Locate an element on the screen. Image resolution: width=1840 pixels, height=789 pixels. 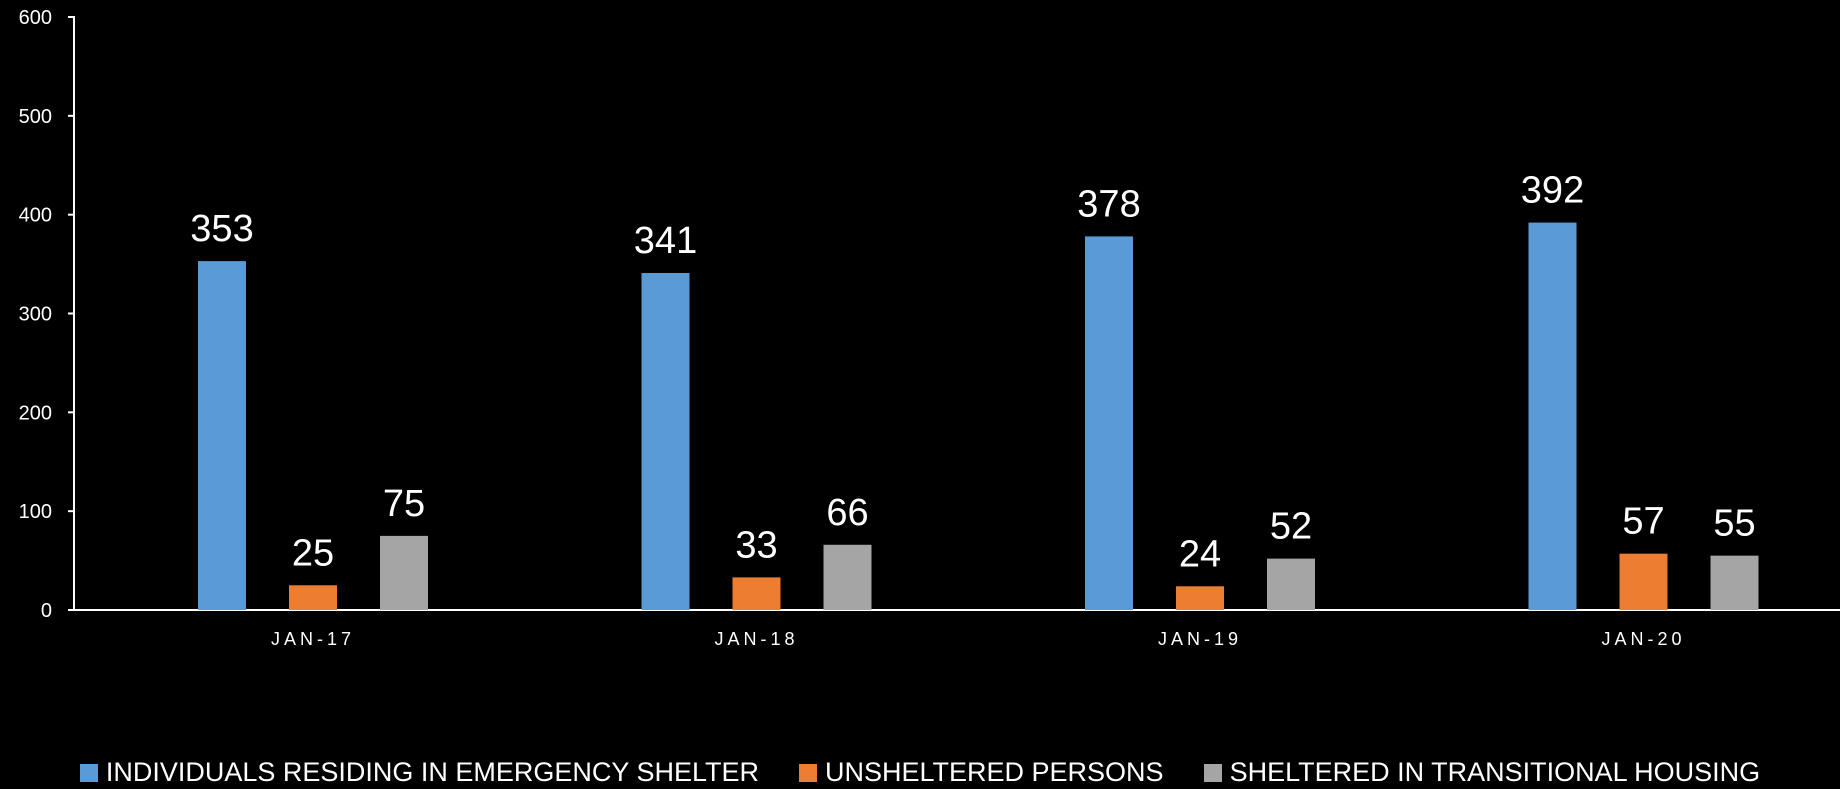
y-tick-label: 300 is located at coordinates (35, 315).